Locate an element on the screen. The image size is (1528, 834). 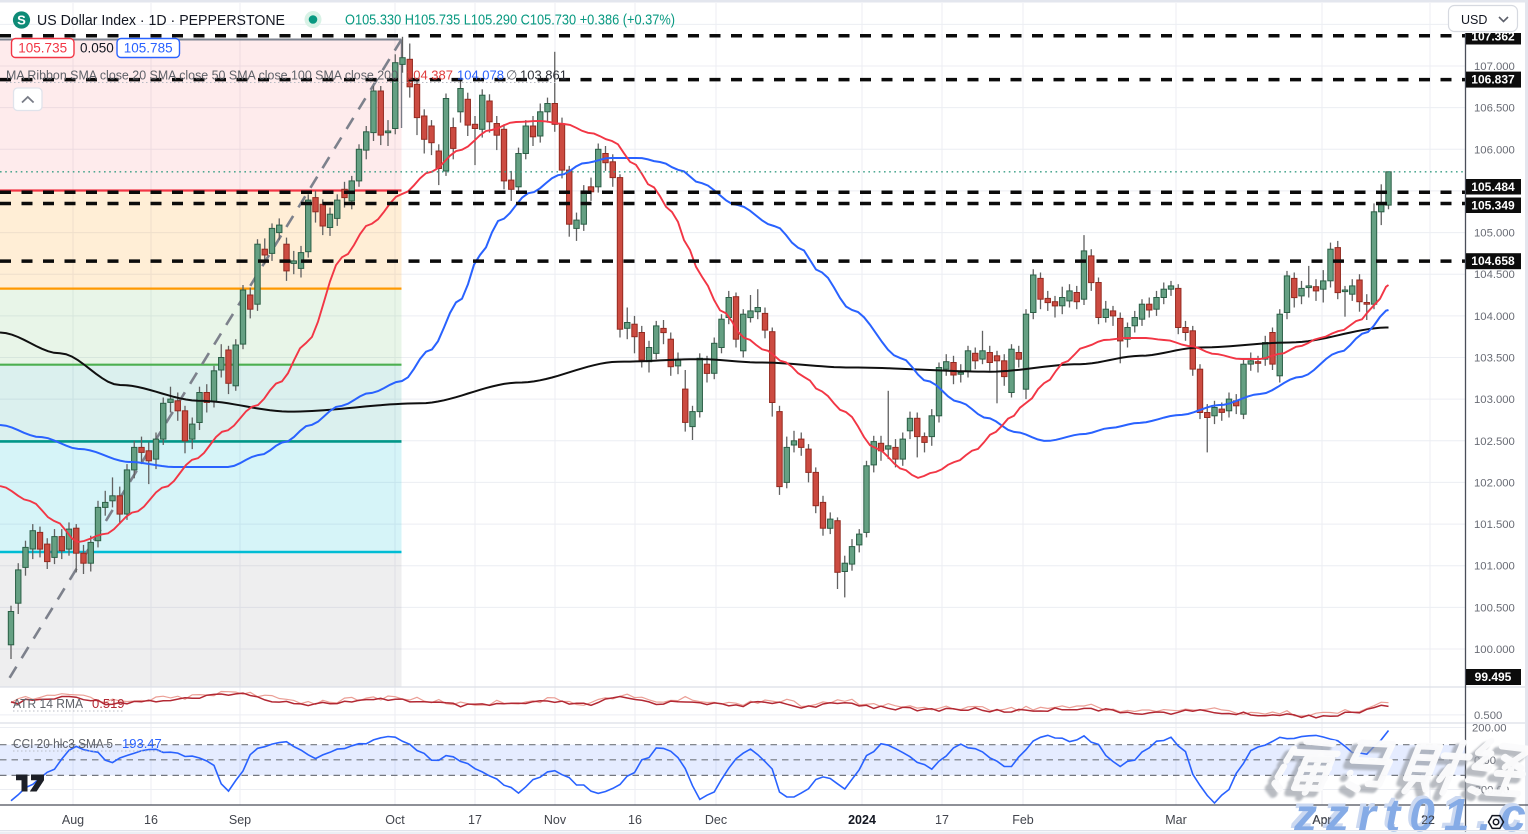
svg-text: 101.500 is located at coordinates (1494, 525).